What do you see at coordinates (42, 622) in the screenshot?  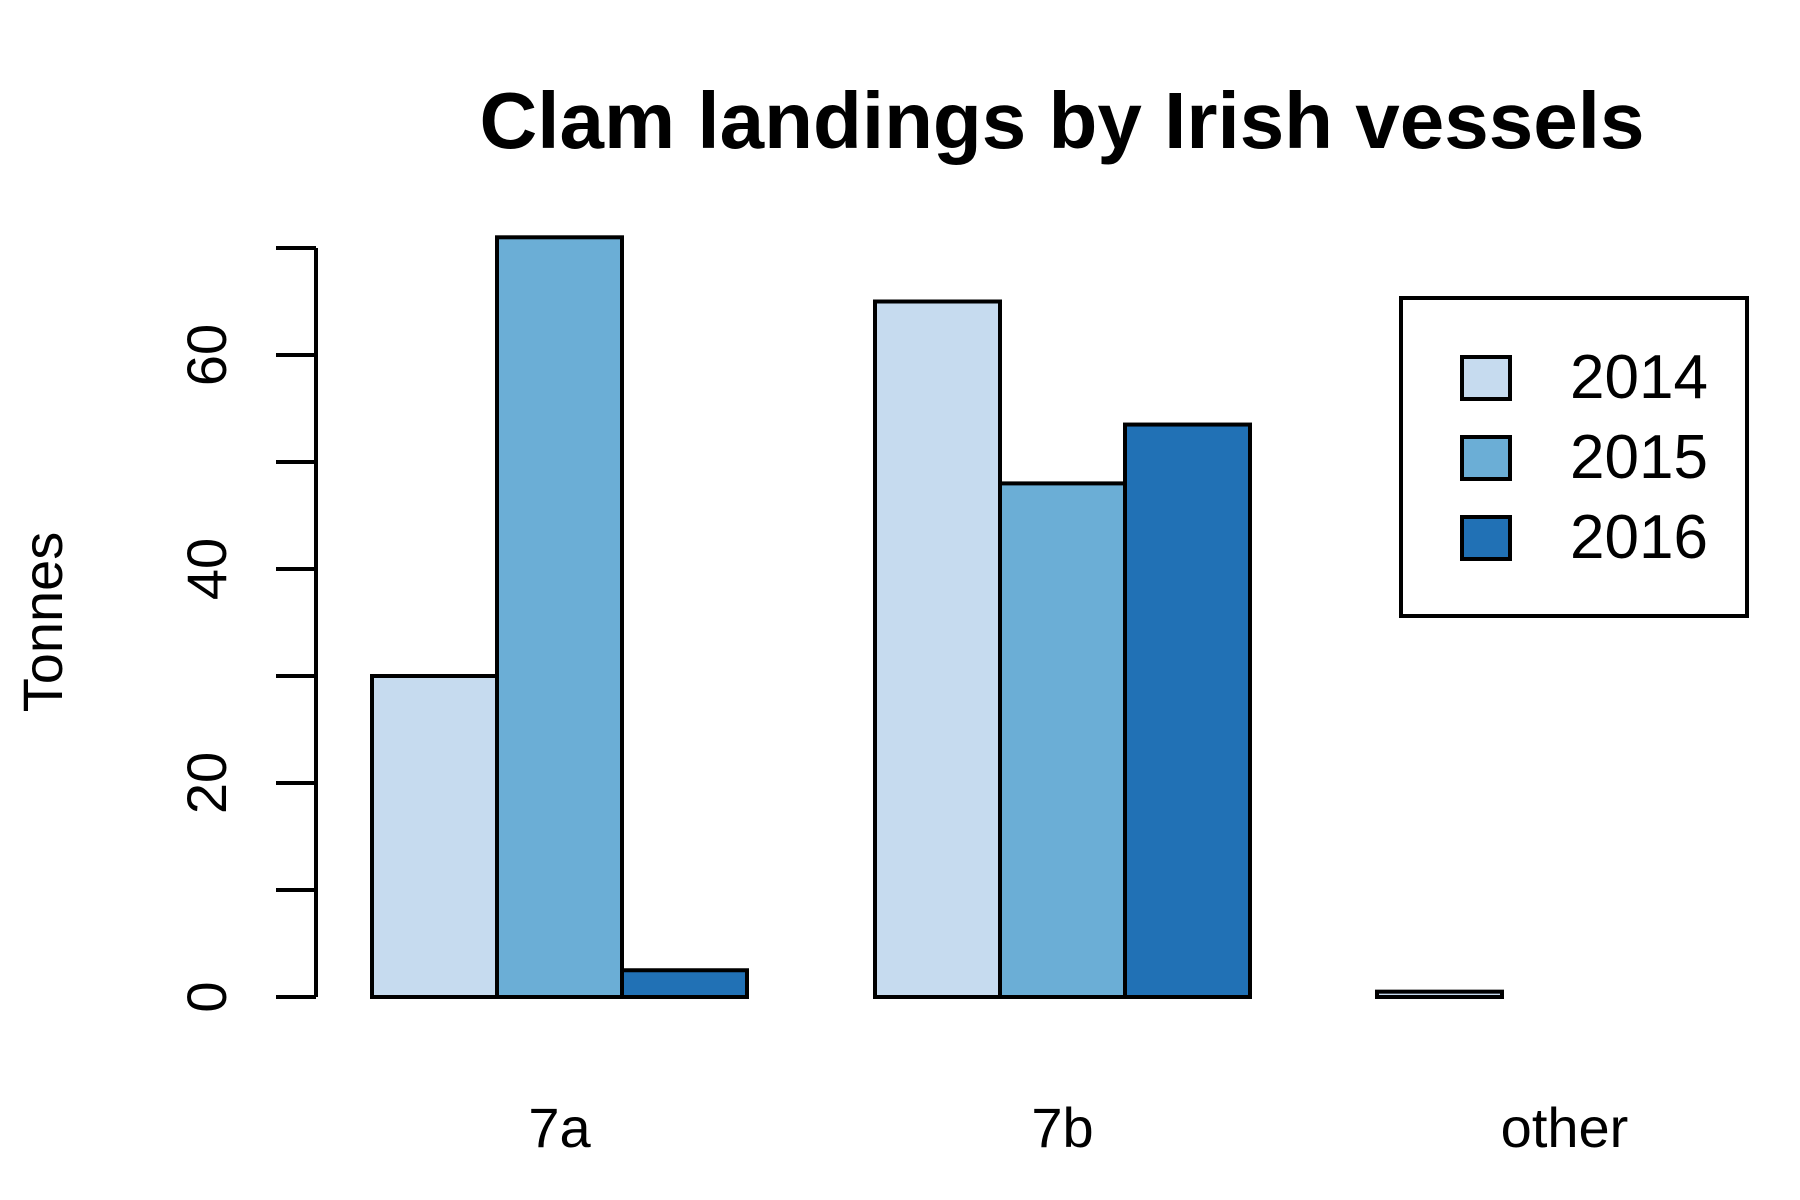 I see `y-axis-label: Tonnes` at bounding box center [42, 622].